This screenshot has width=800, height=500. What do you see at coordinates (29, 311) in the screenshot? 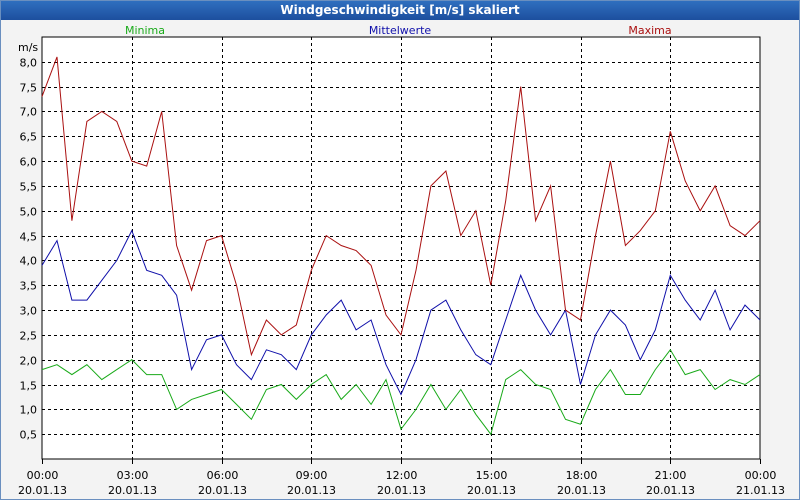
I see `y-tick-label: 3,0` at bounding box center [29, 311].